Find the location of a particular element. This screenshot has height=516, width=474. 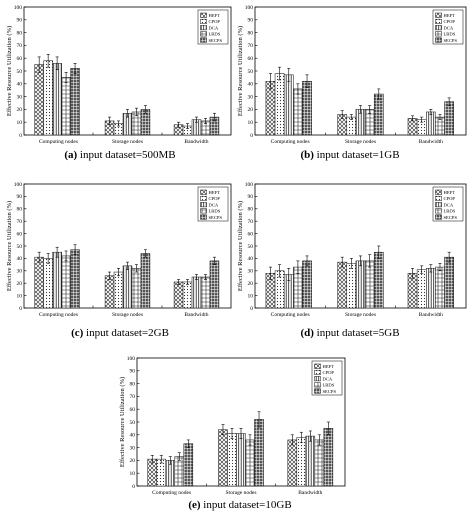

legend-label: CPOP is located at coordinates (215, 21).